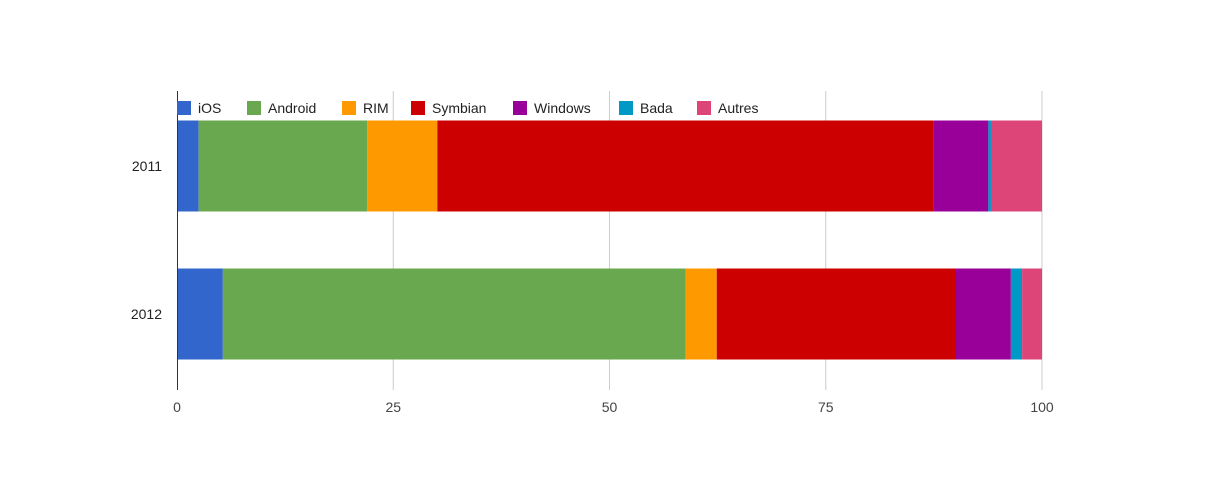  What do you see at coordinates (1016, 166) in the screenshot?
I see `bar-2011-autres` at bounding box center [1016, 166].